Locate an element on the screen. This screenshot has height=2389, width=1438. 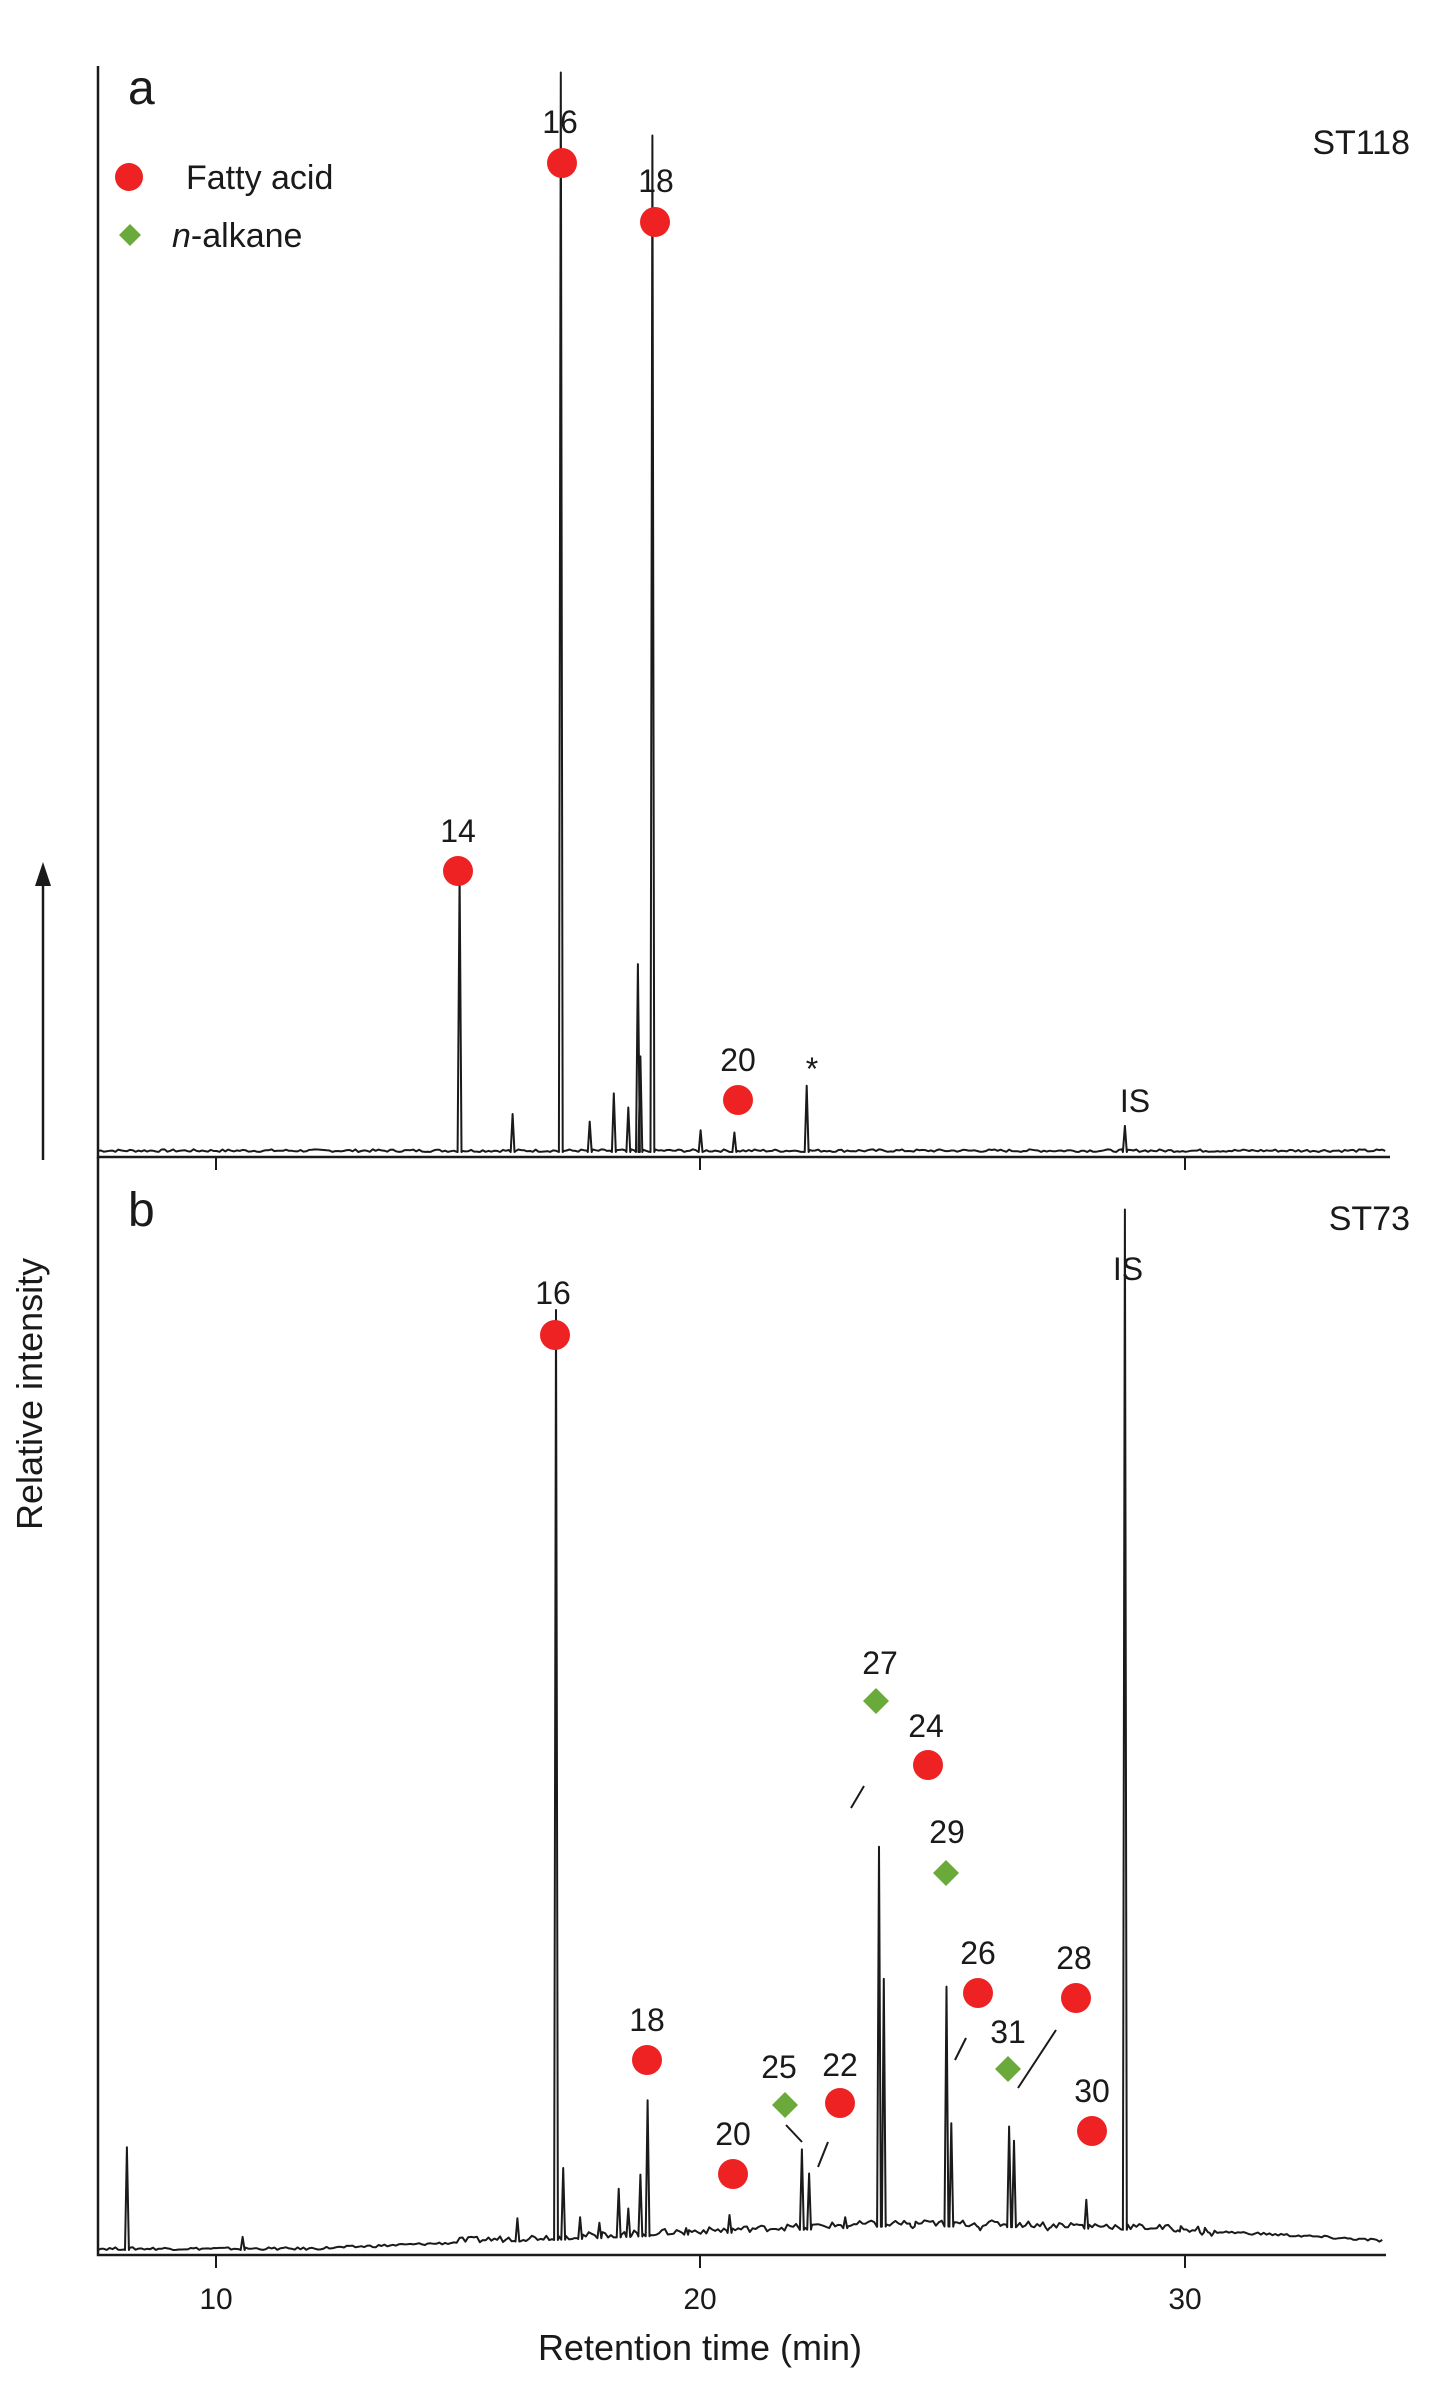
peak-label-27: 27 is located at coordinates (880, 1663).